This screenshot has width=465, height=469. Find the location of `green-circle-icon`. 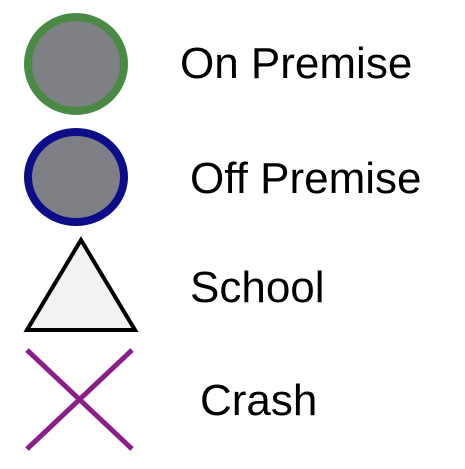

green-circle-icon is located at coordinates (81, 64).